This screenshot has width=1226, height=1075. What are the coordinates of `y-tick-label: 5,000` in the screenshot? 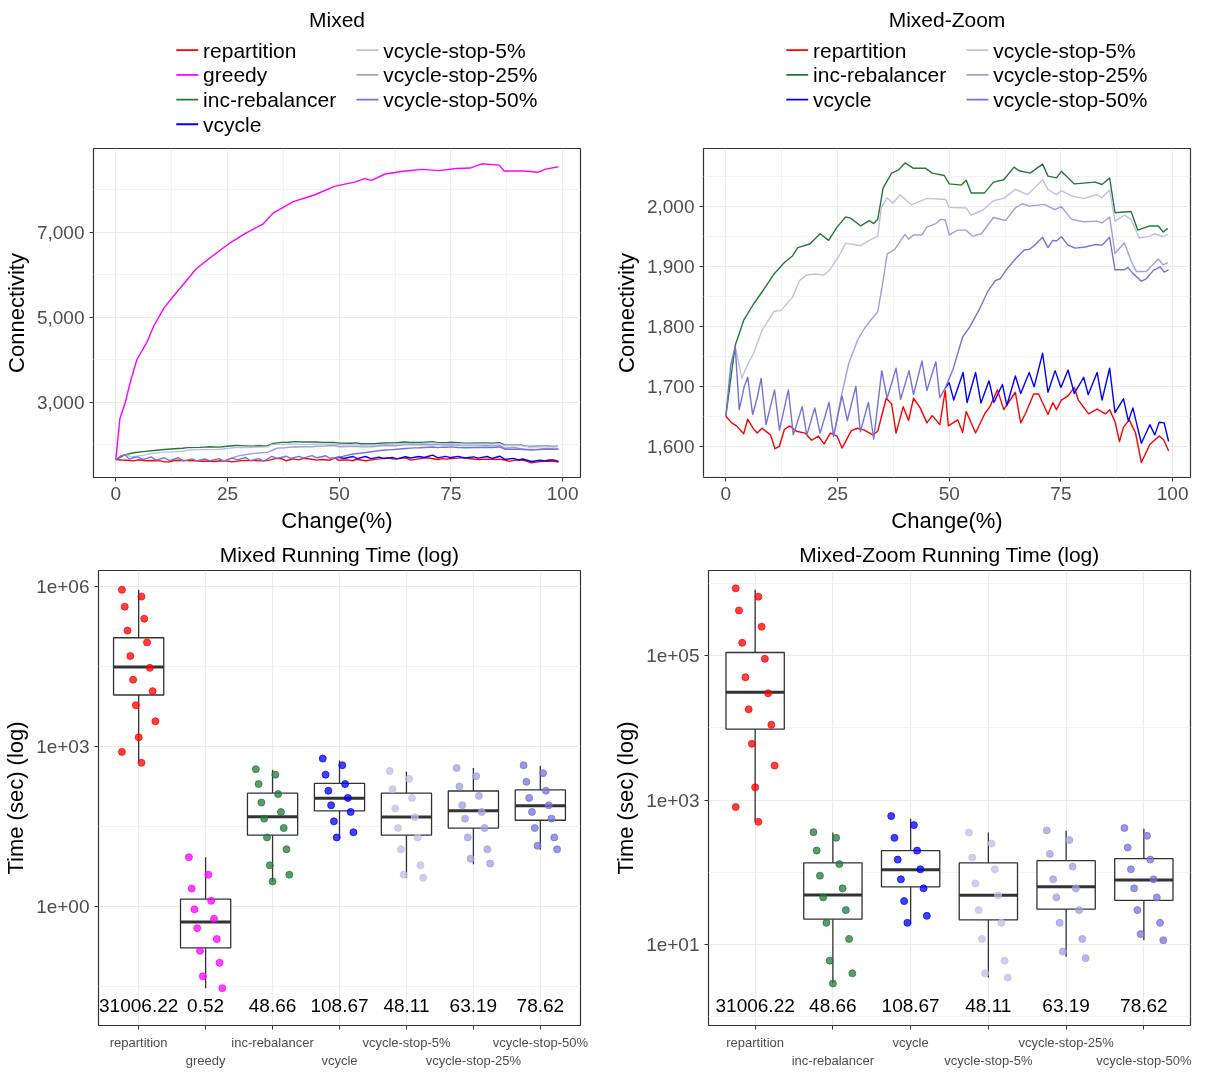 It's located at (60, 317).